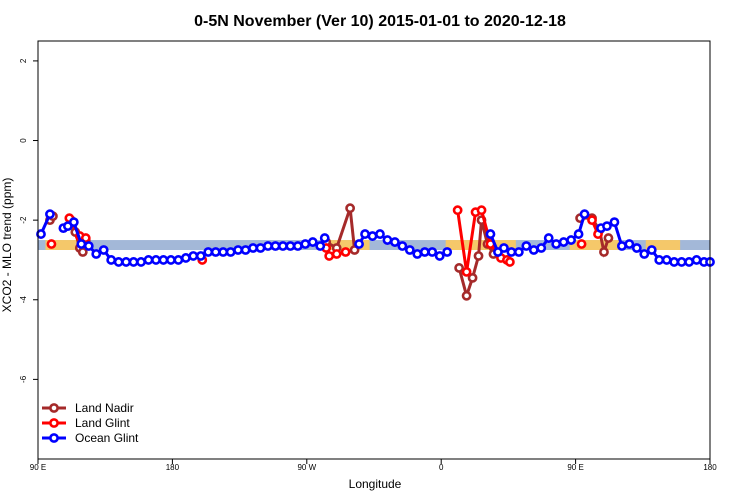 The width and height of the screenshot is (750, 500). What do you see at coordinates (173, 467) in the screenshot?
I see `x-tick-label: 180` at bounding box center [173, 467].